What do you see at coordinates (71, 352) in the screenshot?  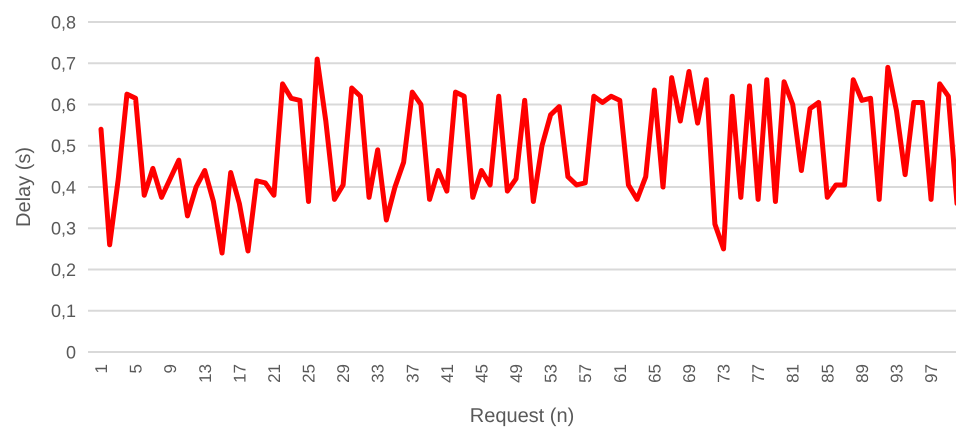 I see `y-tick-label: 0` at bounding box center [71, 352].